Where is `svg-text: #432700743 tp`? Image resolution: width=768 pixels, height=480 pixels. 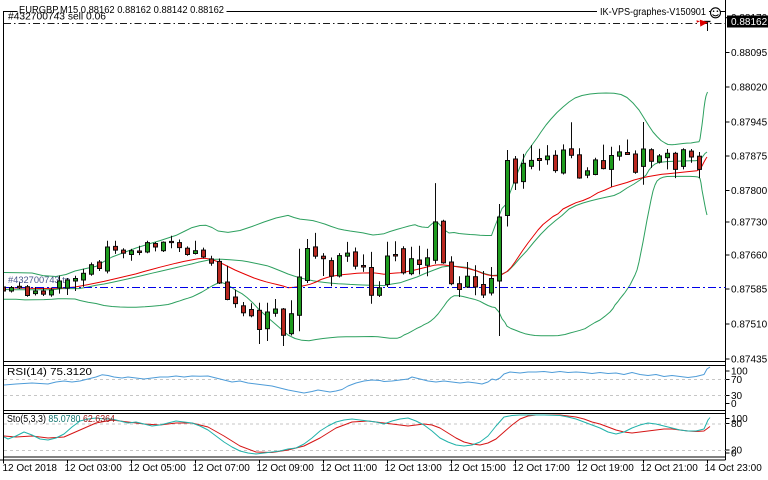
svg-text: #432700743 tp is located at coordinates (39, 280).